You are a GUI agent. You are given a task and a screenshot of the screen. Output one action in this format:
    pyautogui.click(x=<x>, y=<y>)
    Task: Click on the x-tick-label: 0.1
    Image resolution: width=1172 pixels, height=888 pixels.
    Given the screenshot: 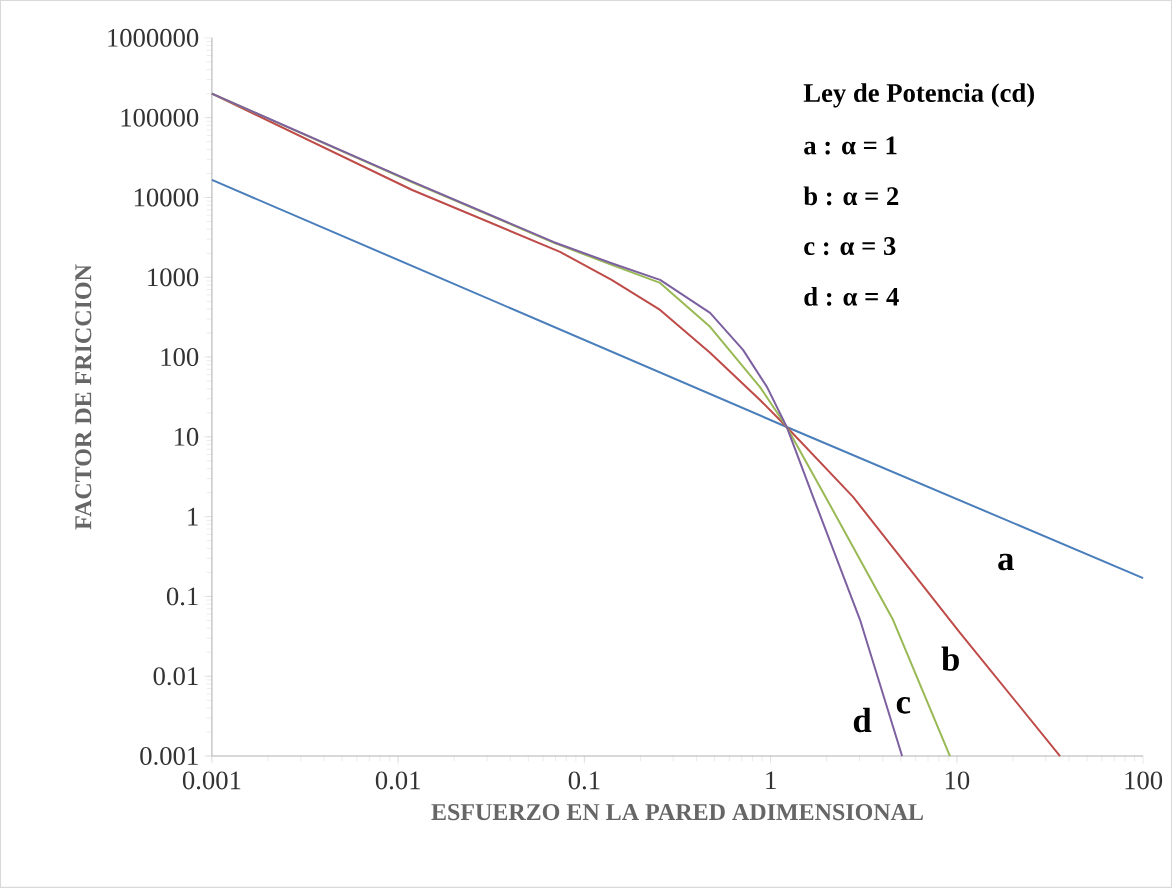 What is the action you would take?
    pyautogui.click(x=584, y=780)
    